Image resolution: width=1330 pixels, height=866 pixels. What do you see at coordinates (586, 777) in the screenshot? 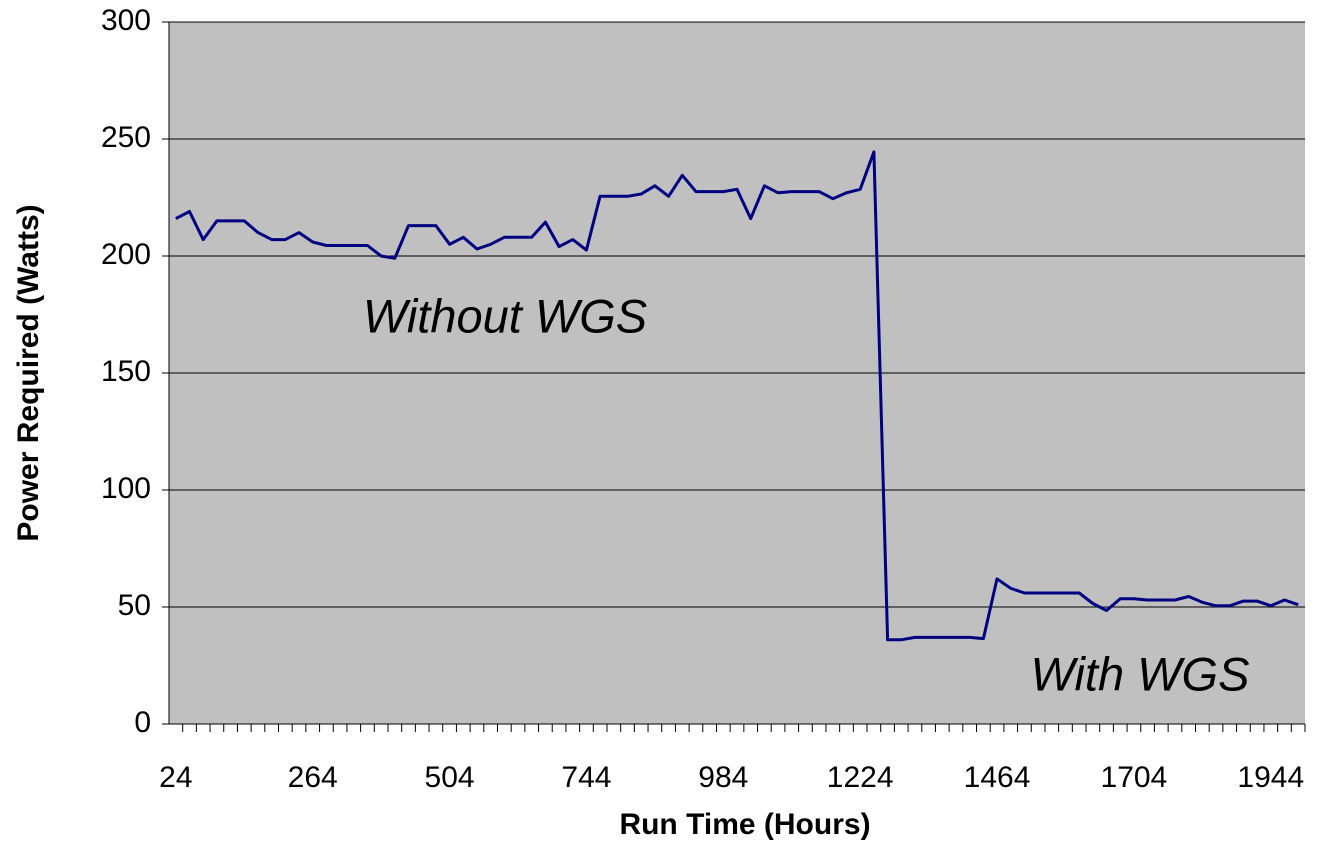
I see `x-tick-label: 744` at bounding box center [586, 777].